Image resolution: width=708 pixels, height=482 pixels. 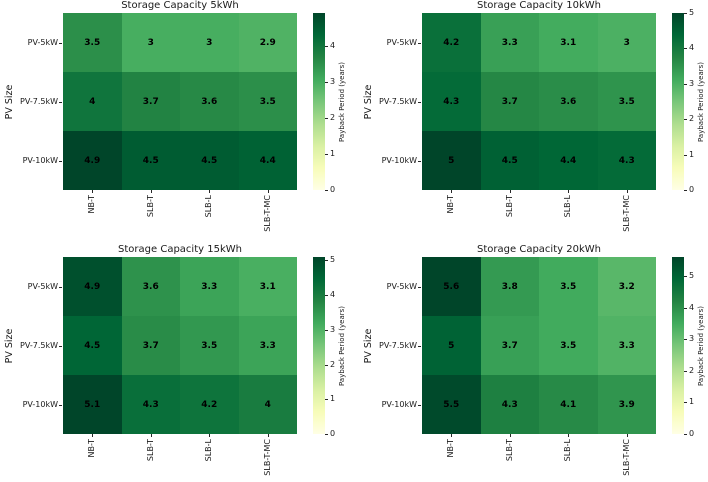 What do you see at coordinates (209, 404) in the screenshot?
I see `heatmap-cell: 4.2` at bounding box center [209, 404].